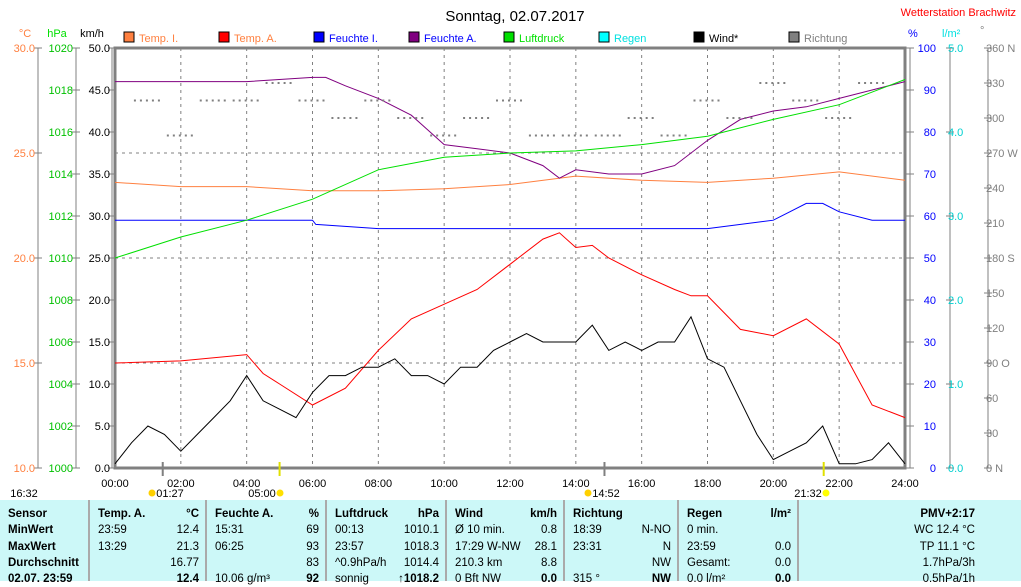  What do you see at coordinates (313, 514) in the screenshot?
I see `unit-hum: %` at bounding box center [313, 514].